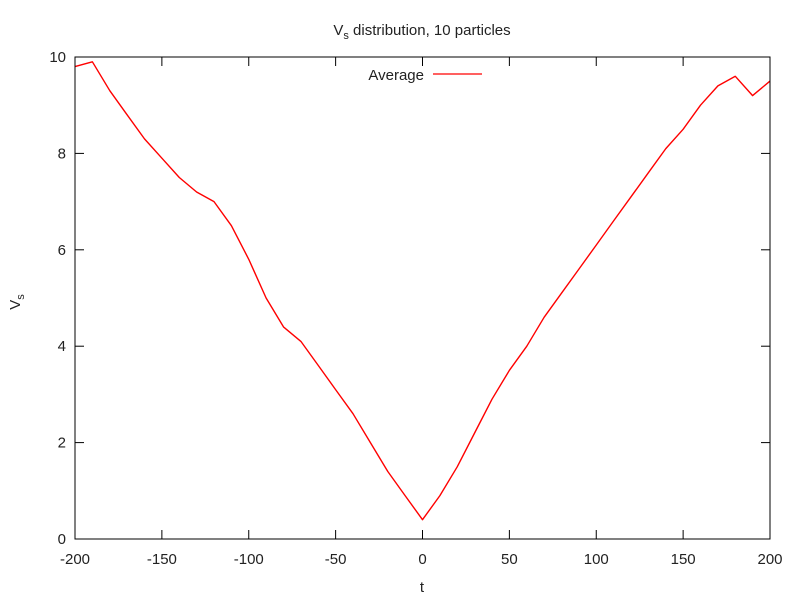  I want to click on y-tick-label: 2, so click(62, 443).